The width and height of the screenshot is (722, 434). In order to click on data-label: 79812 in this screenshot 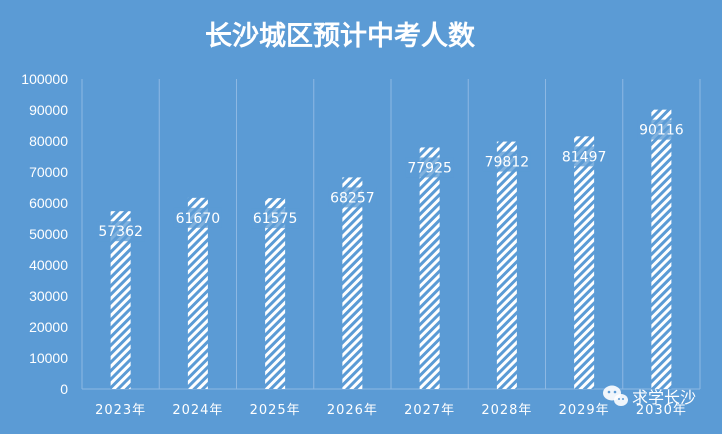, I will do `click(507, 163)`.